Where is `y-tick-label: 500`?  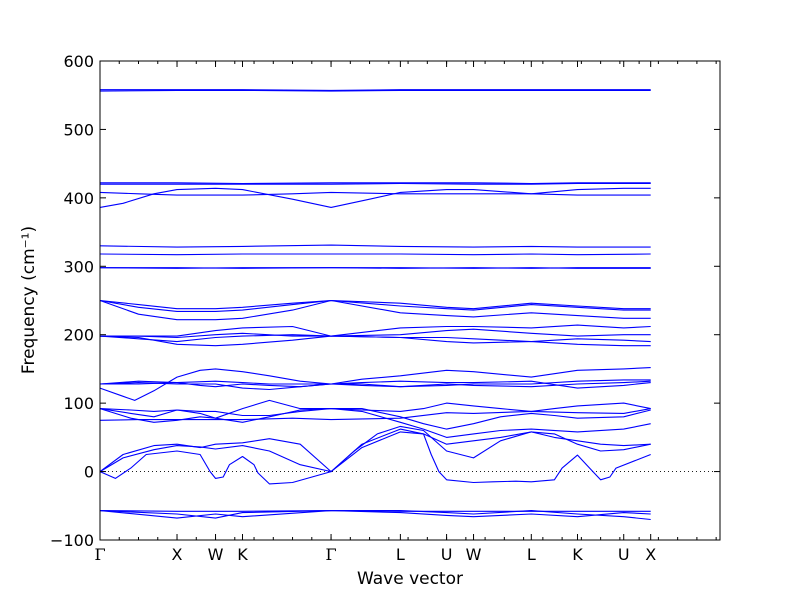
y-tick-label: 500 is located at coordinates (78, 129).